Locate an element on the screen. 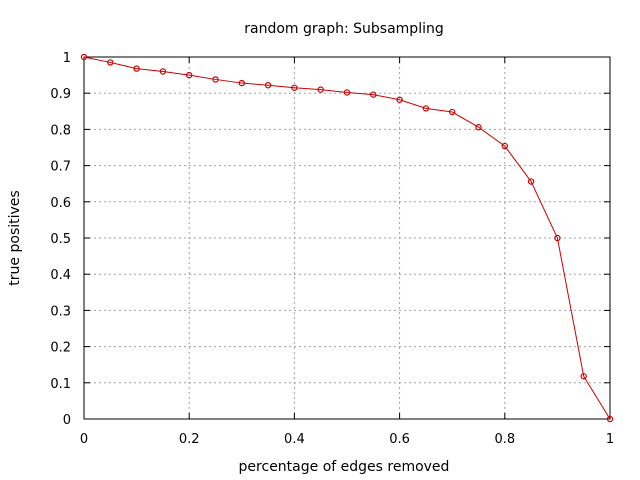 The image size is (640, 480). y-tick-label: 0.6 is located at coordinates (60, 203).